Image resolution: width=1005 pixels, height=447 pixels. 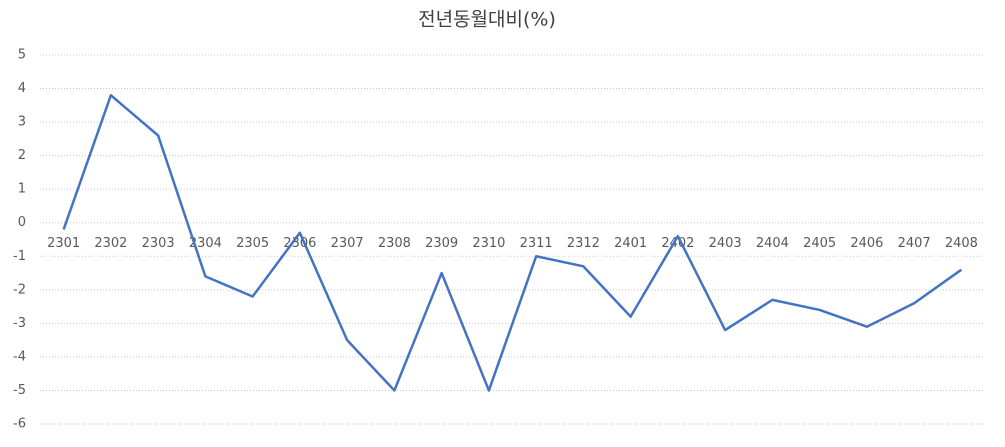 What do you see at coordinates (158, 243) in the screenshot?
I see `x-tick-label: 2303` at bounding box center [158, 243].